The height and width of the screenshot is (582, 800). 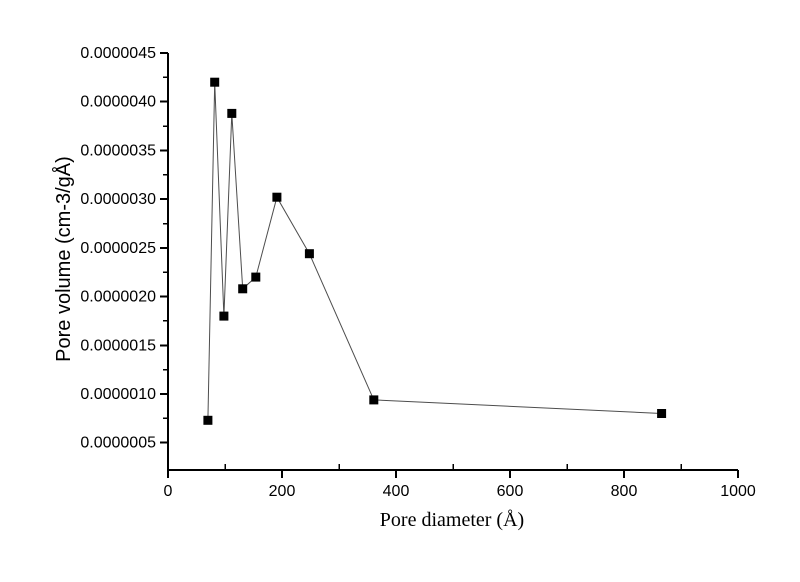 I want to click on x-axis-title: Pore diameter (Å), so click(x=452, y=520).